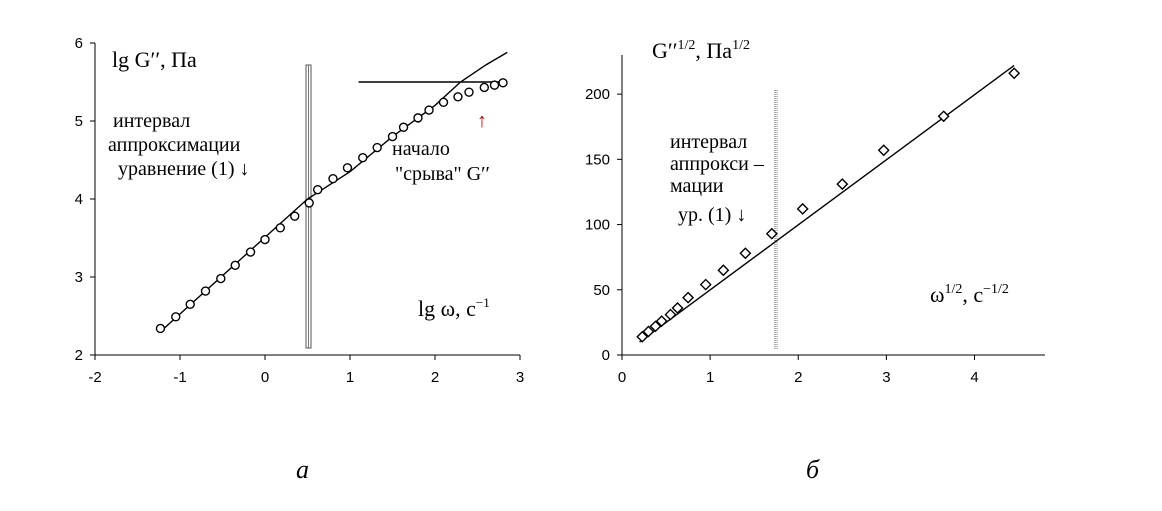 The height and width of the screenshot is (511, 1162). Describe the element at coordinates (974, 377) in the screenshot. I see `x-tick-label: 4` at that location.